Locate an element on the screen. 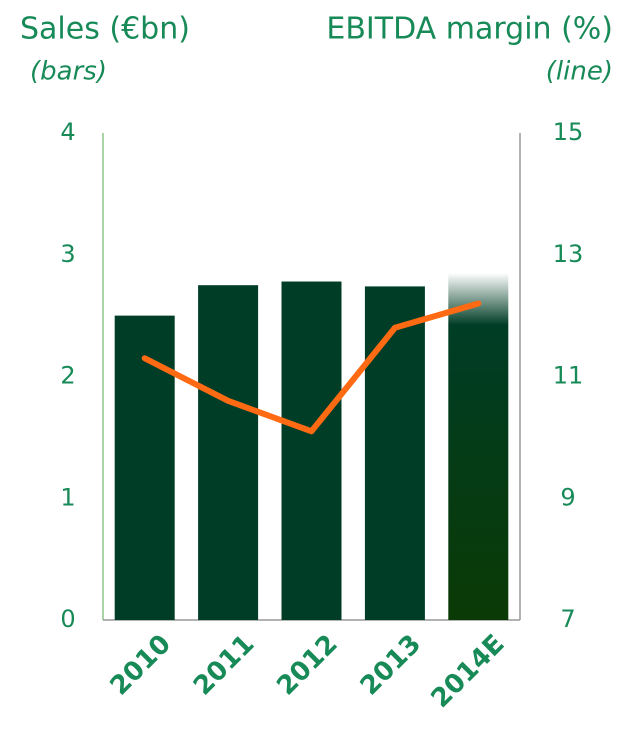 This screenshot has height=739, width=633. y-tick-label: 1 is located at coordinates (67, 497).